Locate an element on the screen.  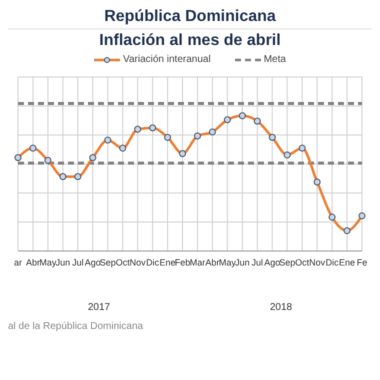
text: 2017 is located at coordinates (99, 307).